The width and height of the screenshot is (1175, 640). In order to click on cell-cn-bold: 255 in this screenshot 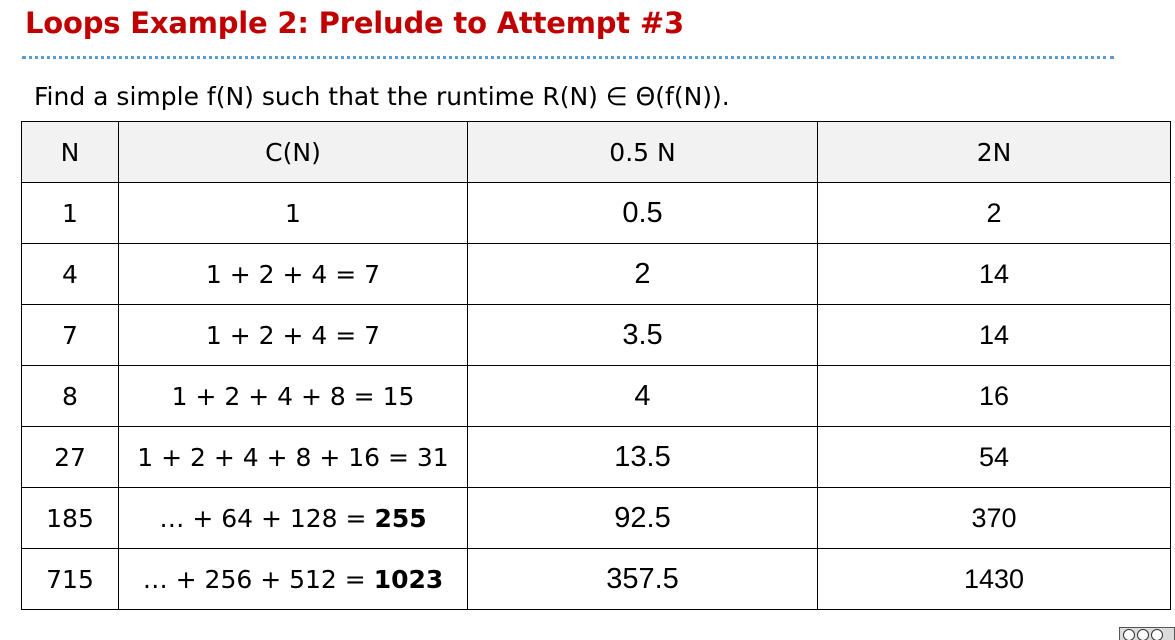, I will do `click(400, 518)`.